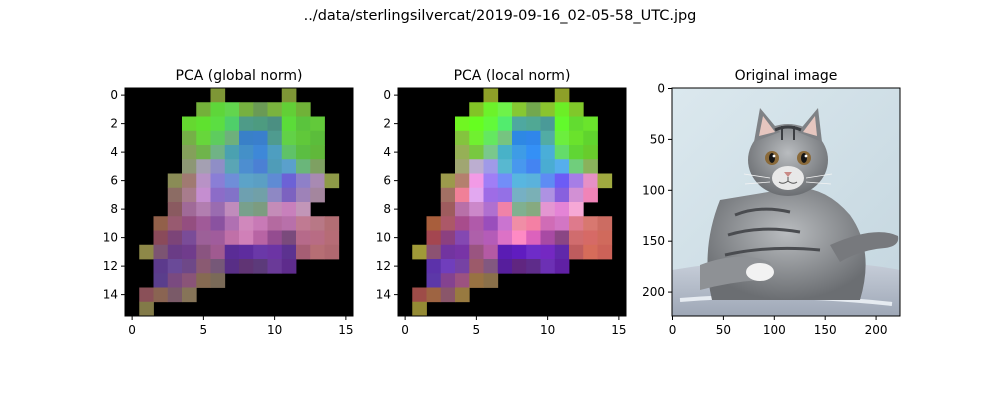 The image size is (1000, 400). What do you see at coordinates (387, 181) in the screenshot?
I see `y-tick-label: 6` at bounding box center [387, 181].